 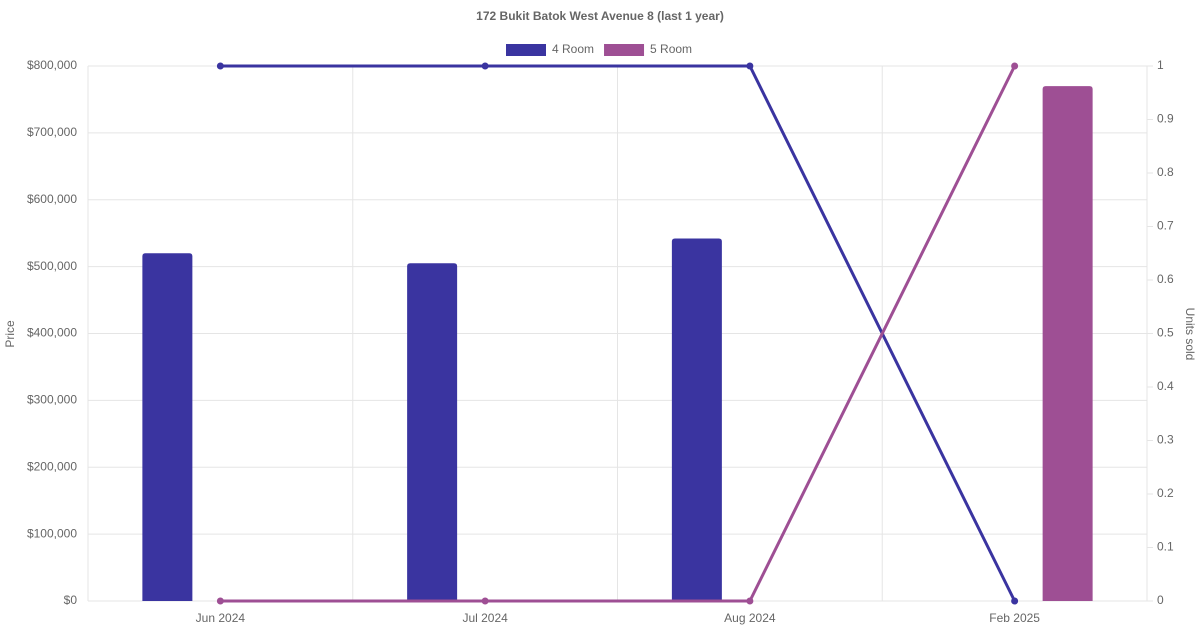 What do you see at coordinates (52, 333) in the screenshot?
I see `y-tick-label: $400,000` at bounding box center [52, 333].